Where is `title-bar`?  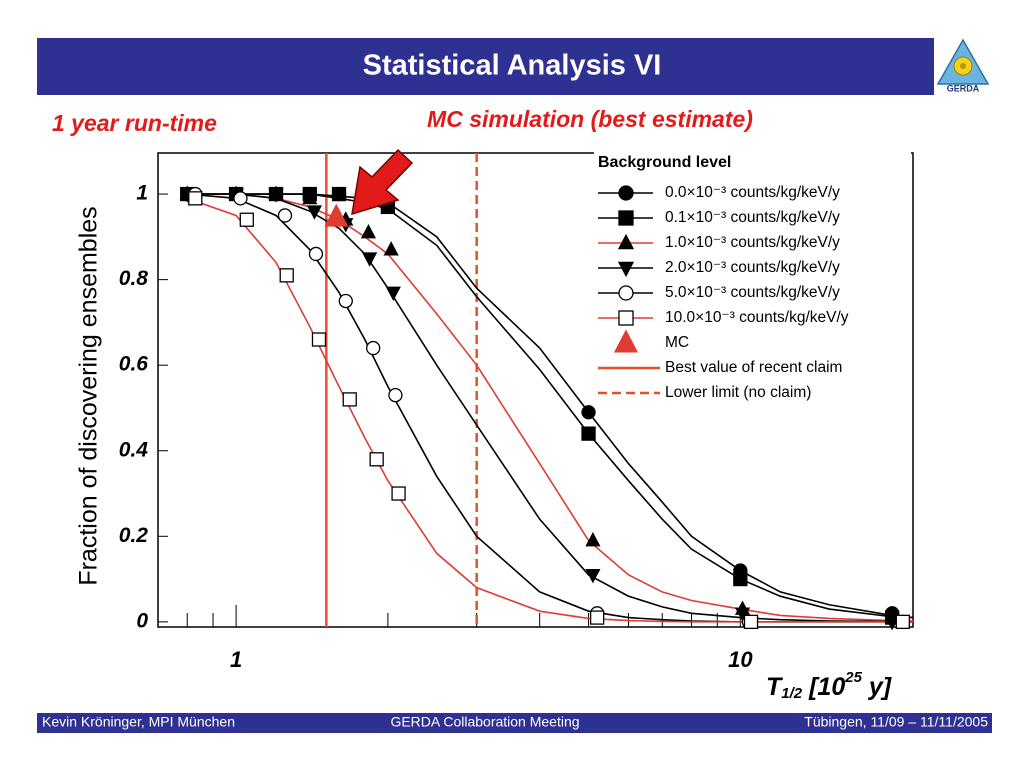
title-bar is located at coordinates (514, 66).